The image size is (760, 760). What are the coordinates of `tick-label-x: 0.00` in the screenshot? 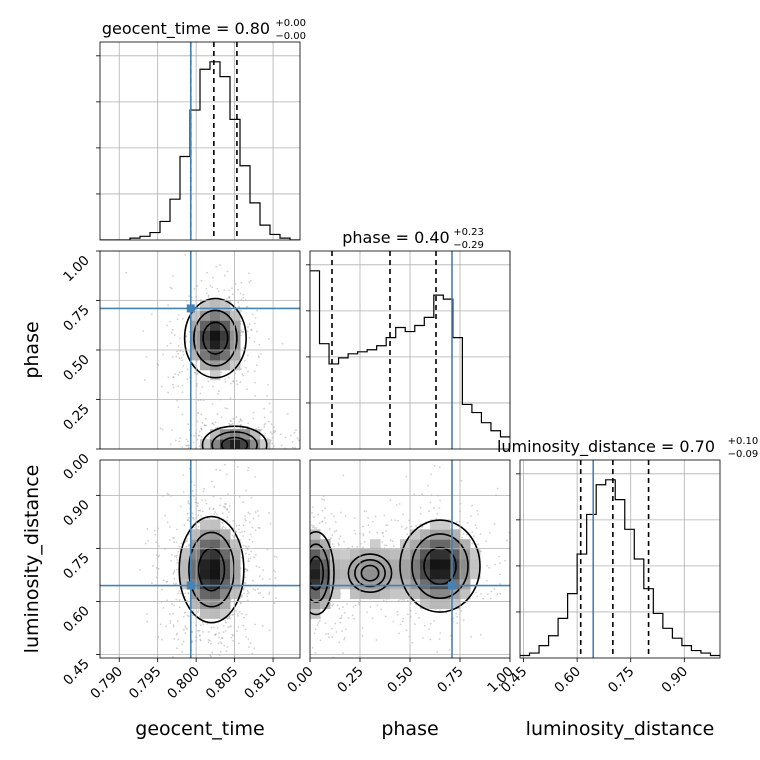 It's located at (300, 680).